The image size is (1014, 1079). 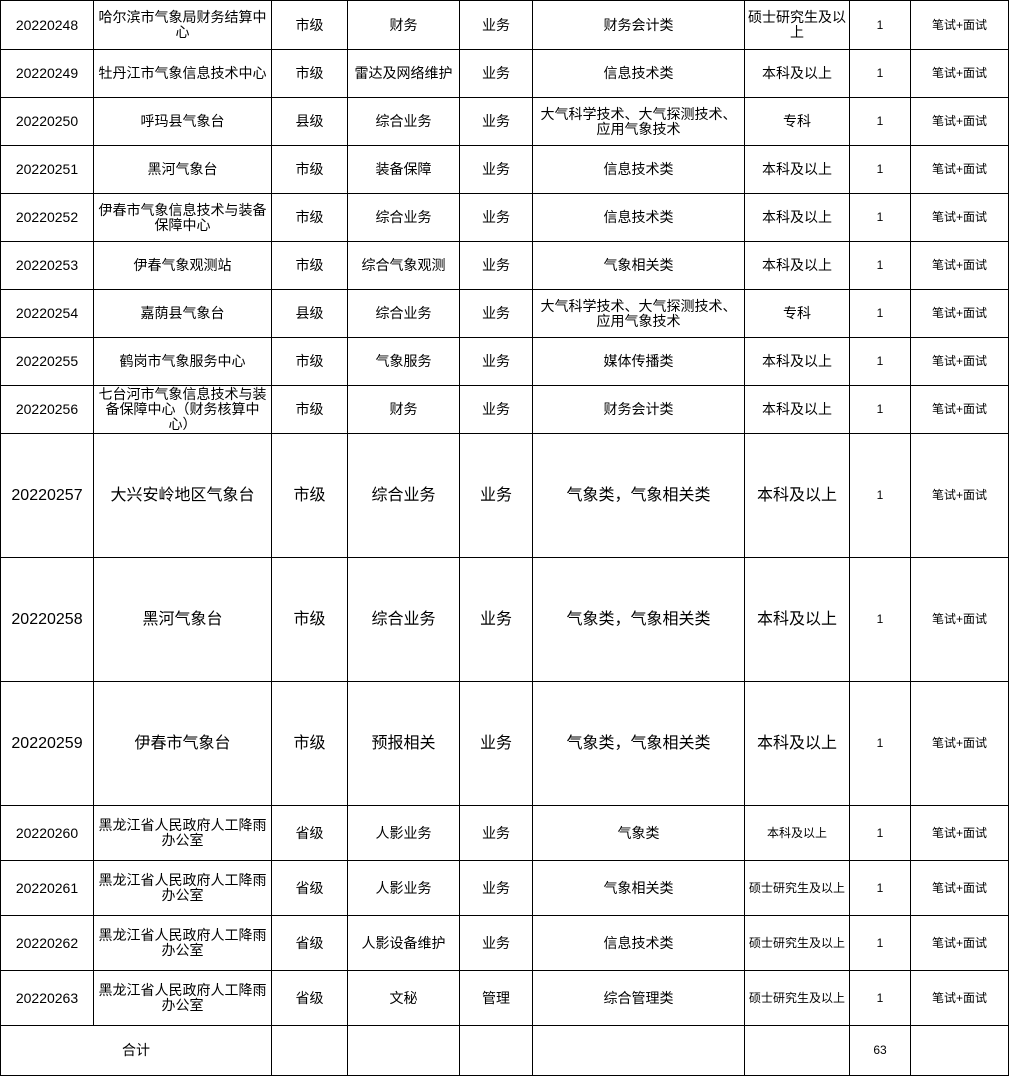 What do you see at coordinates (47, 25) in the screenshot?
I see `position-code: 20220248` at bounding box center [47, 25].